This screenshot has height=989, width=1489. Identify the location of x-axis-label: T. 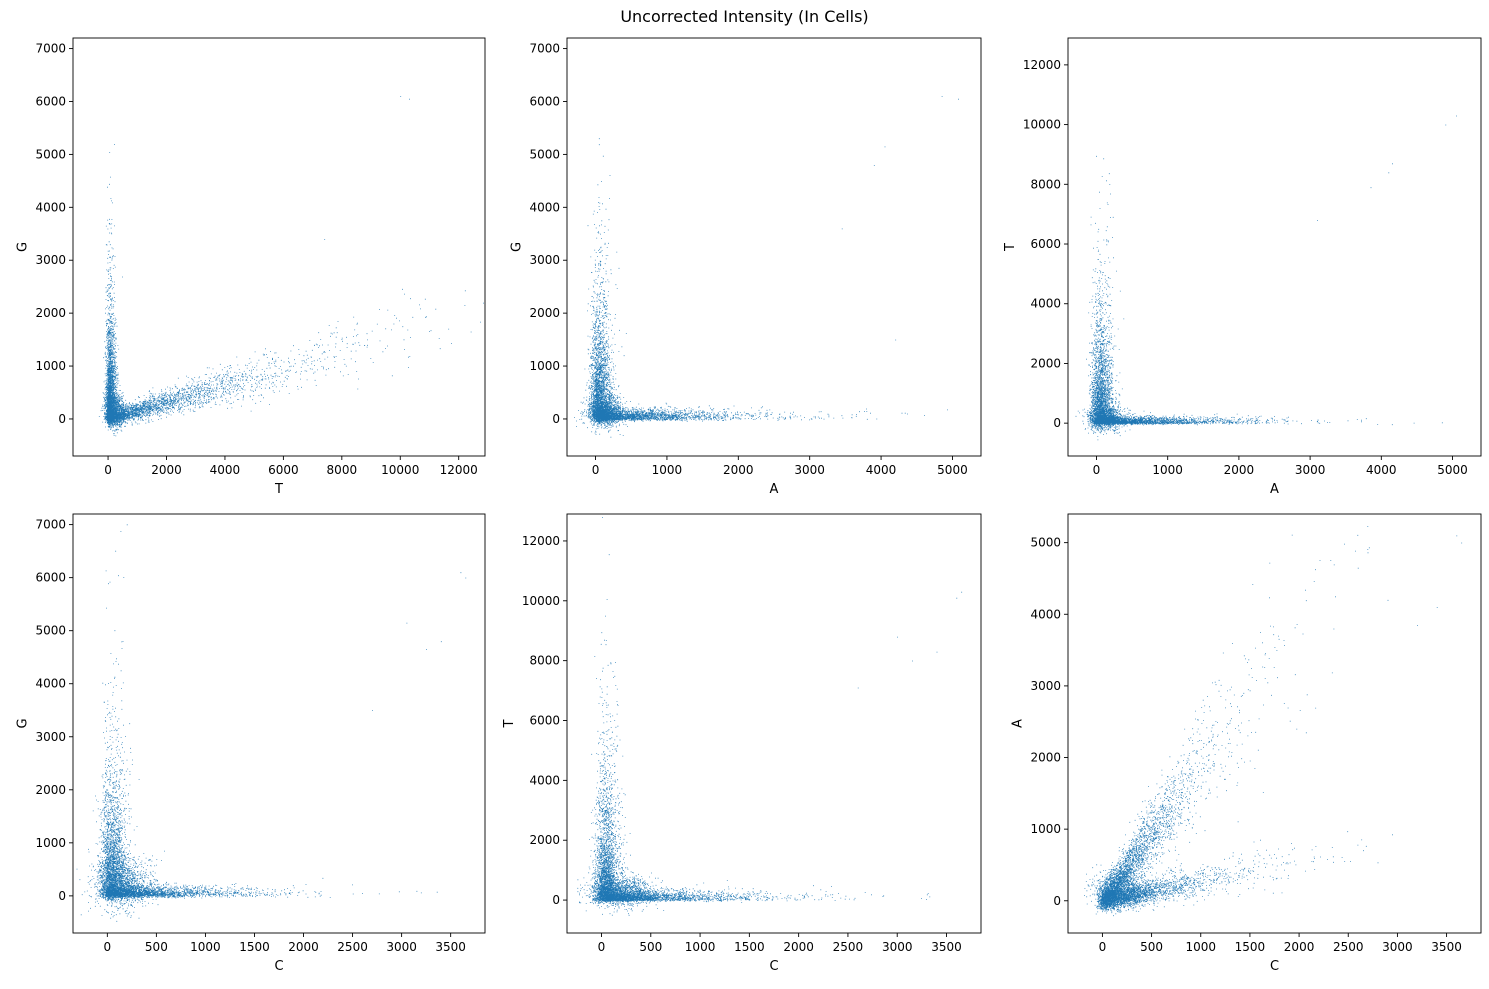
(278, 489).